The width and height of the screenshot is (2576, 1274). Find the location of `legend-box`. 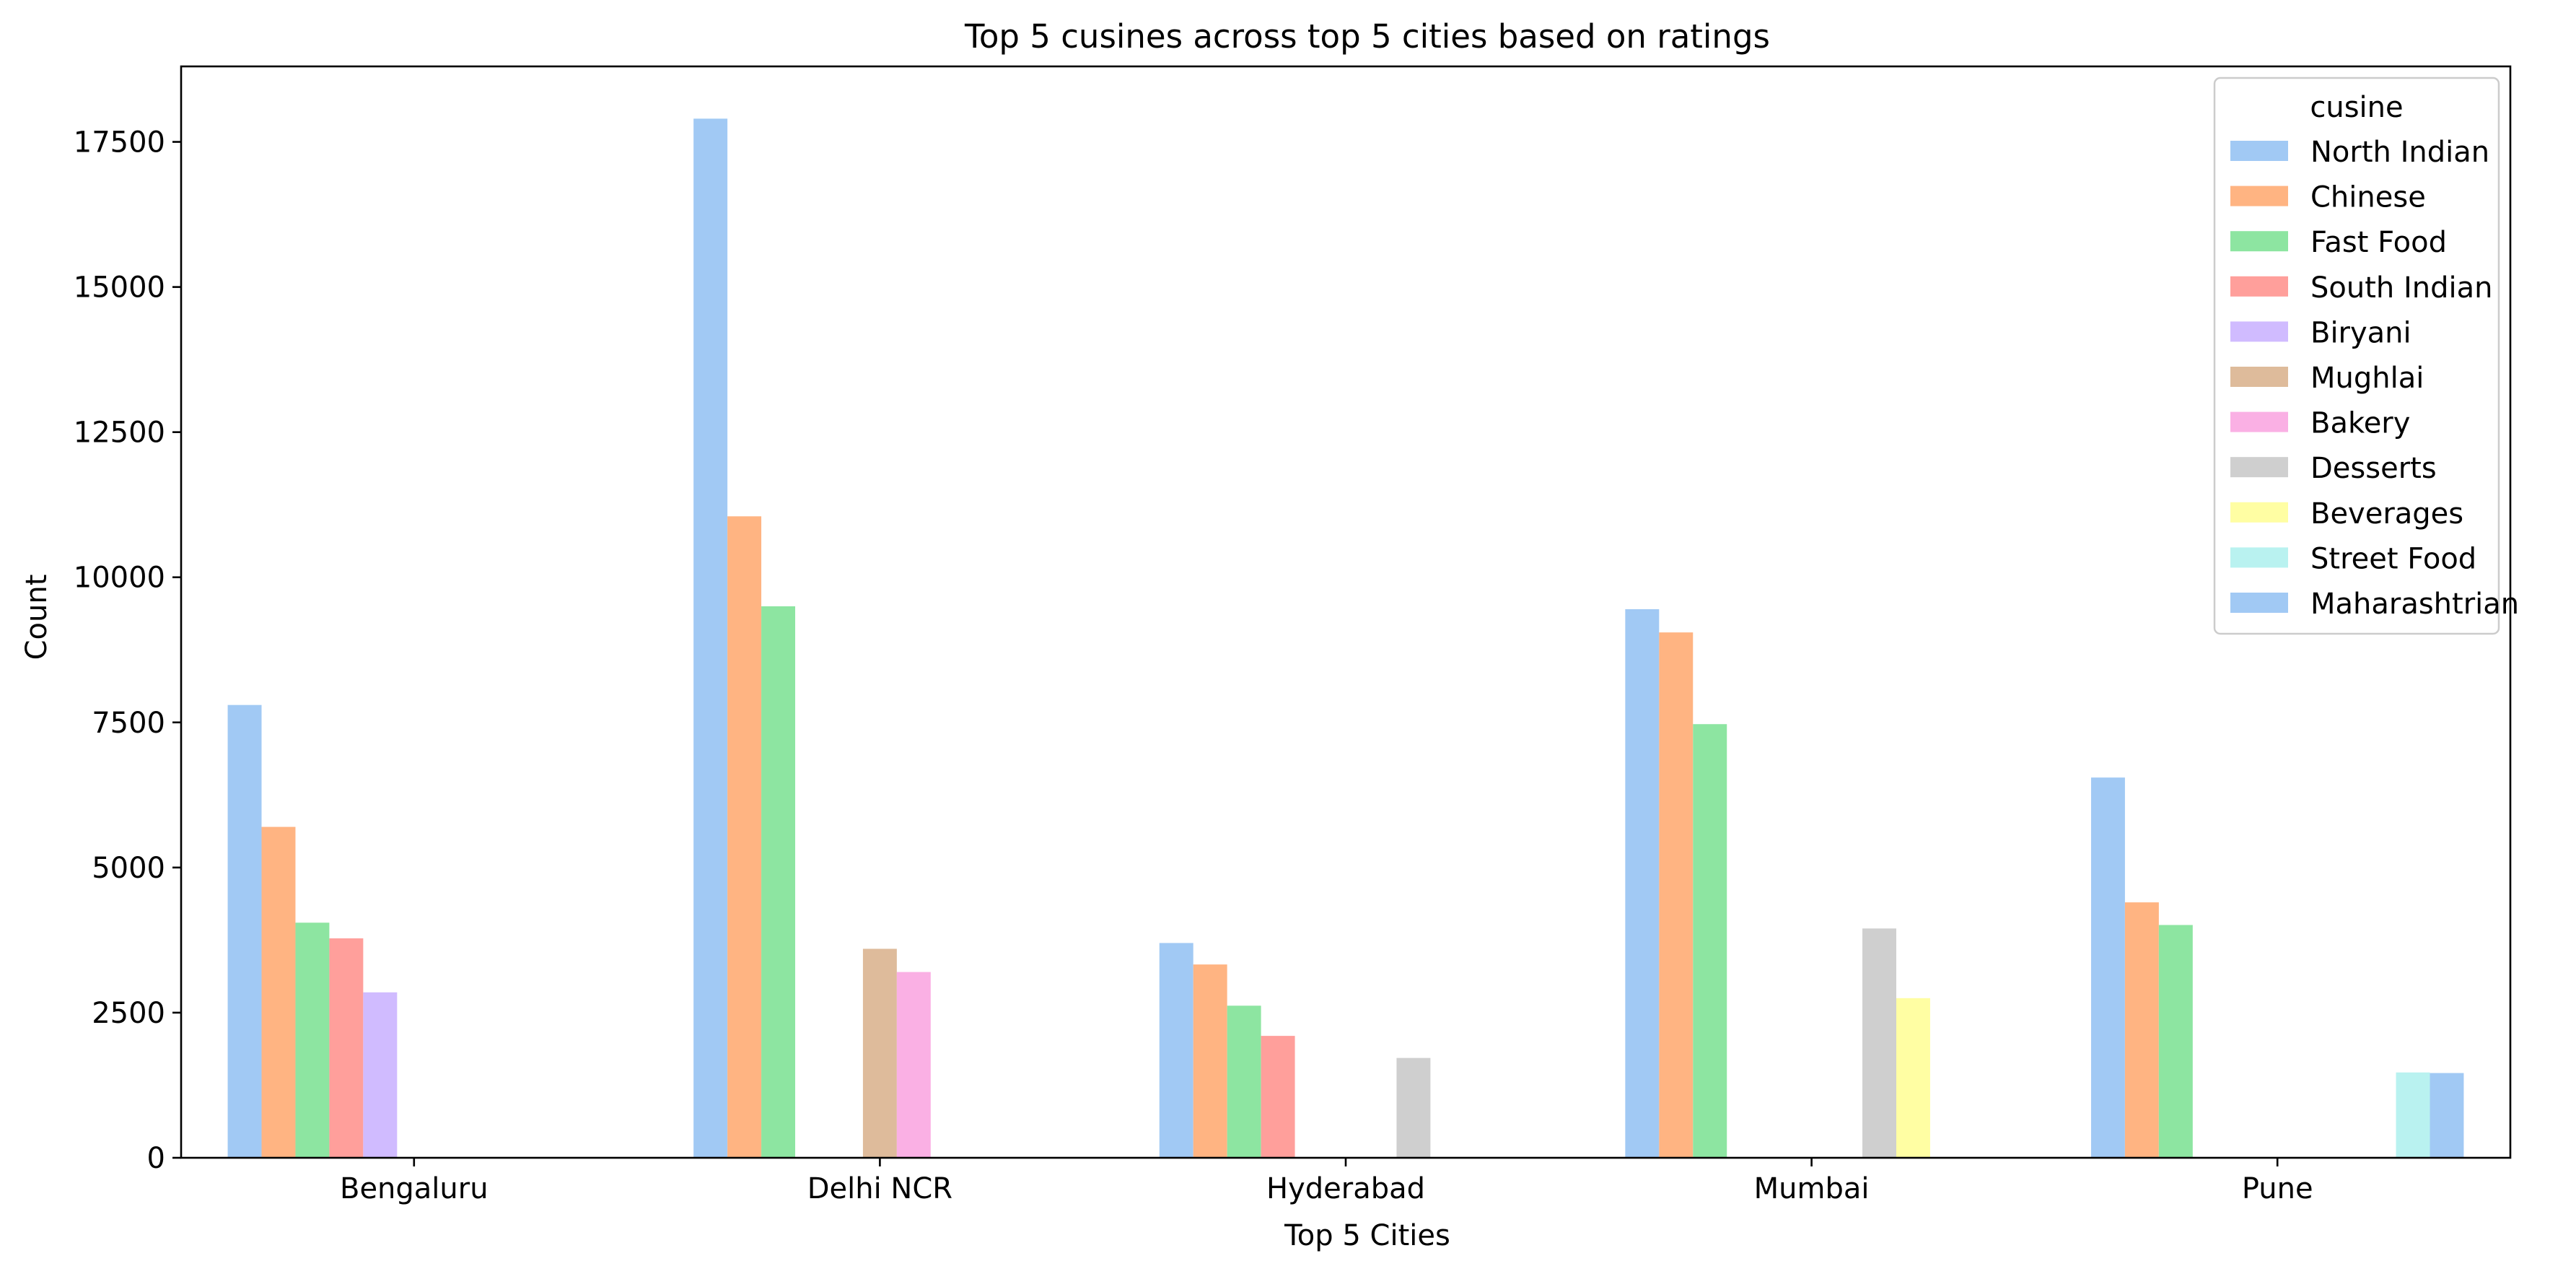

legend-box is located at coordinates (2356, 356).